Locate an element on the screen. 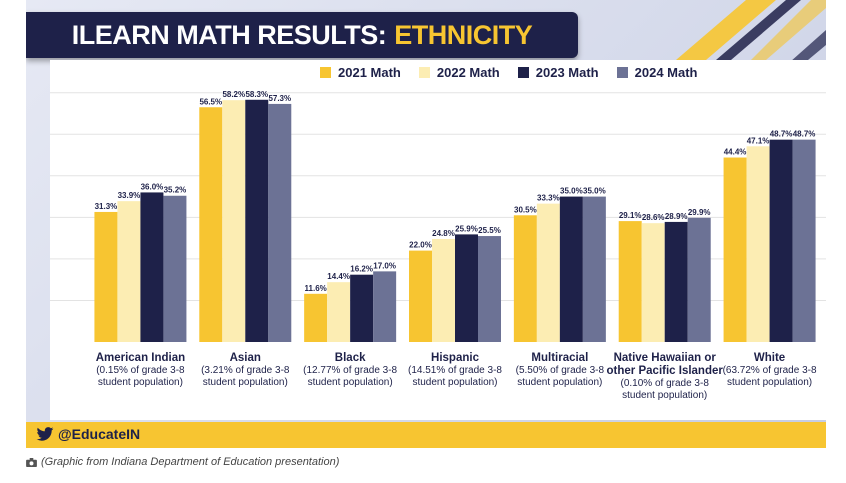  data-label: 33.9% is located at coordinates (129, 195).